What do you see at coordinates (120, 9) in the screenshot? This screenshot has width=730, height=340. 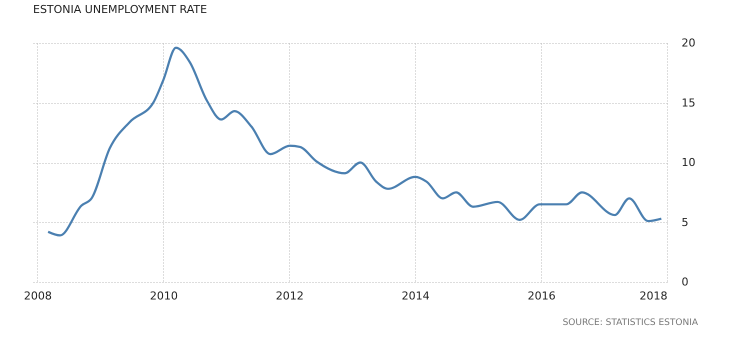 I see `chart-title: ESTONIA UNEMPLOYMENT RATE` at bounding box center [120, 9].